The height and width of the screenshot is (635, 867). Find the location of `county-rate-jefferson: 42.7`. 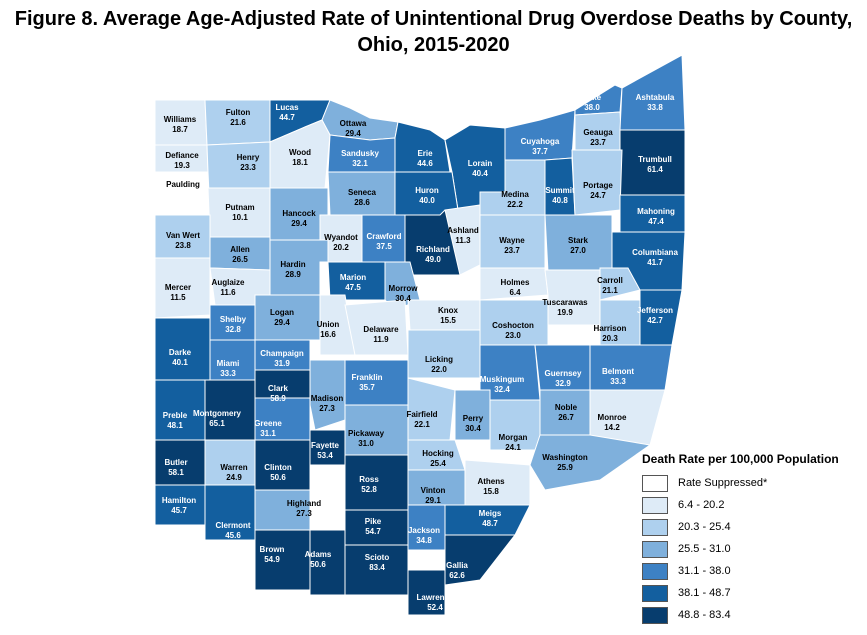

county-rate-jefferson: 42.7 is located at coordinates (655, 320).